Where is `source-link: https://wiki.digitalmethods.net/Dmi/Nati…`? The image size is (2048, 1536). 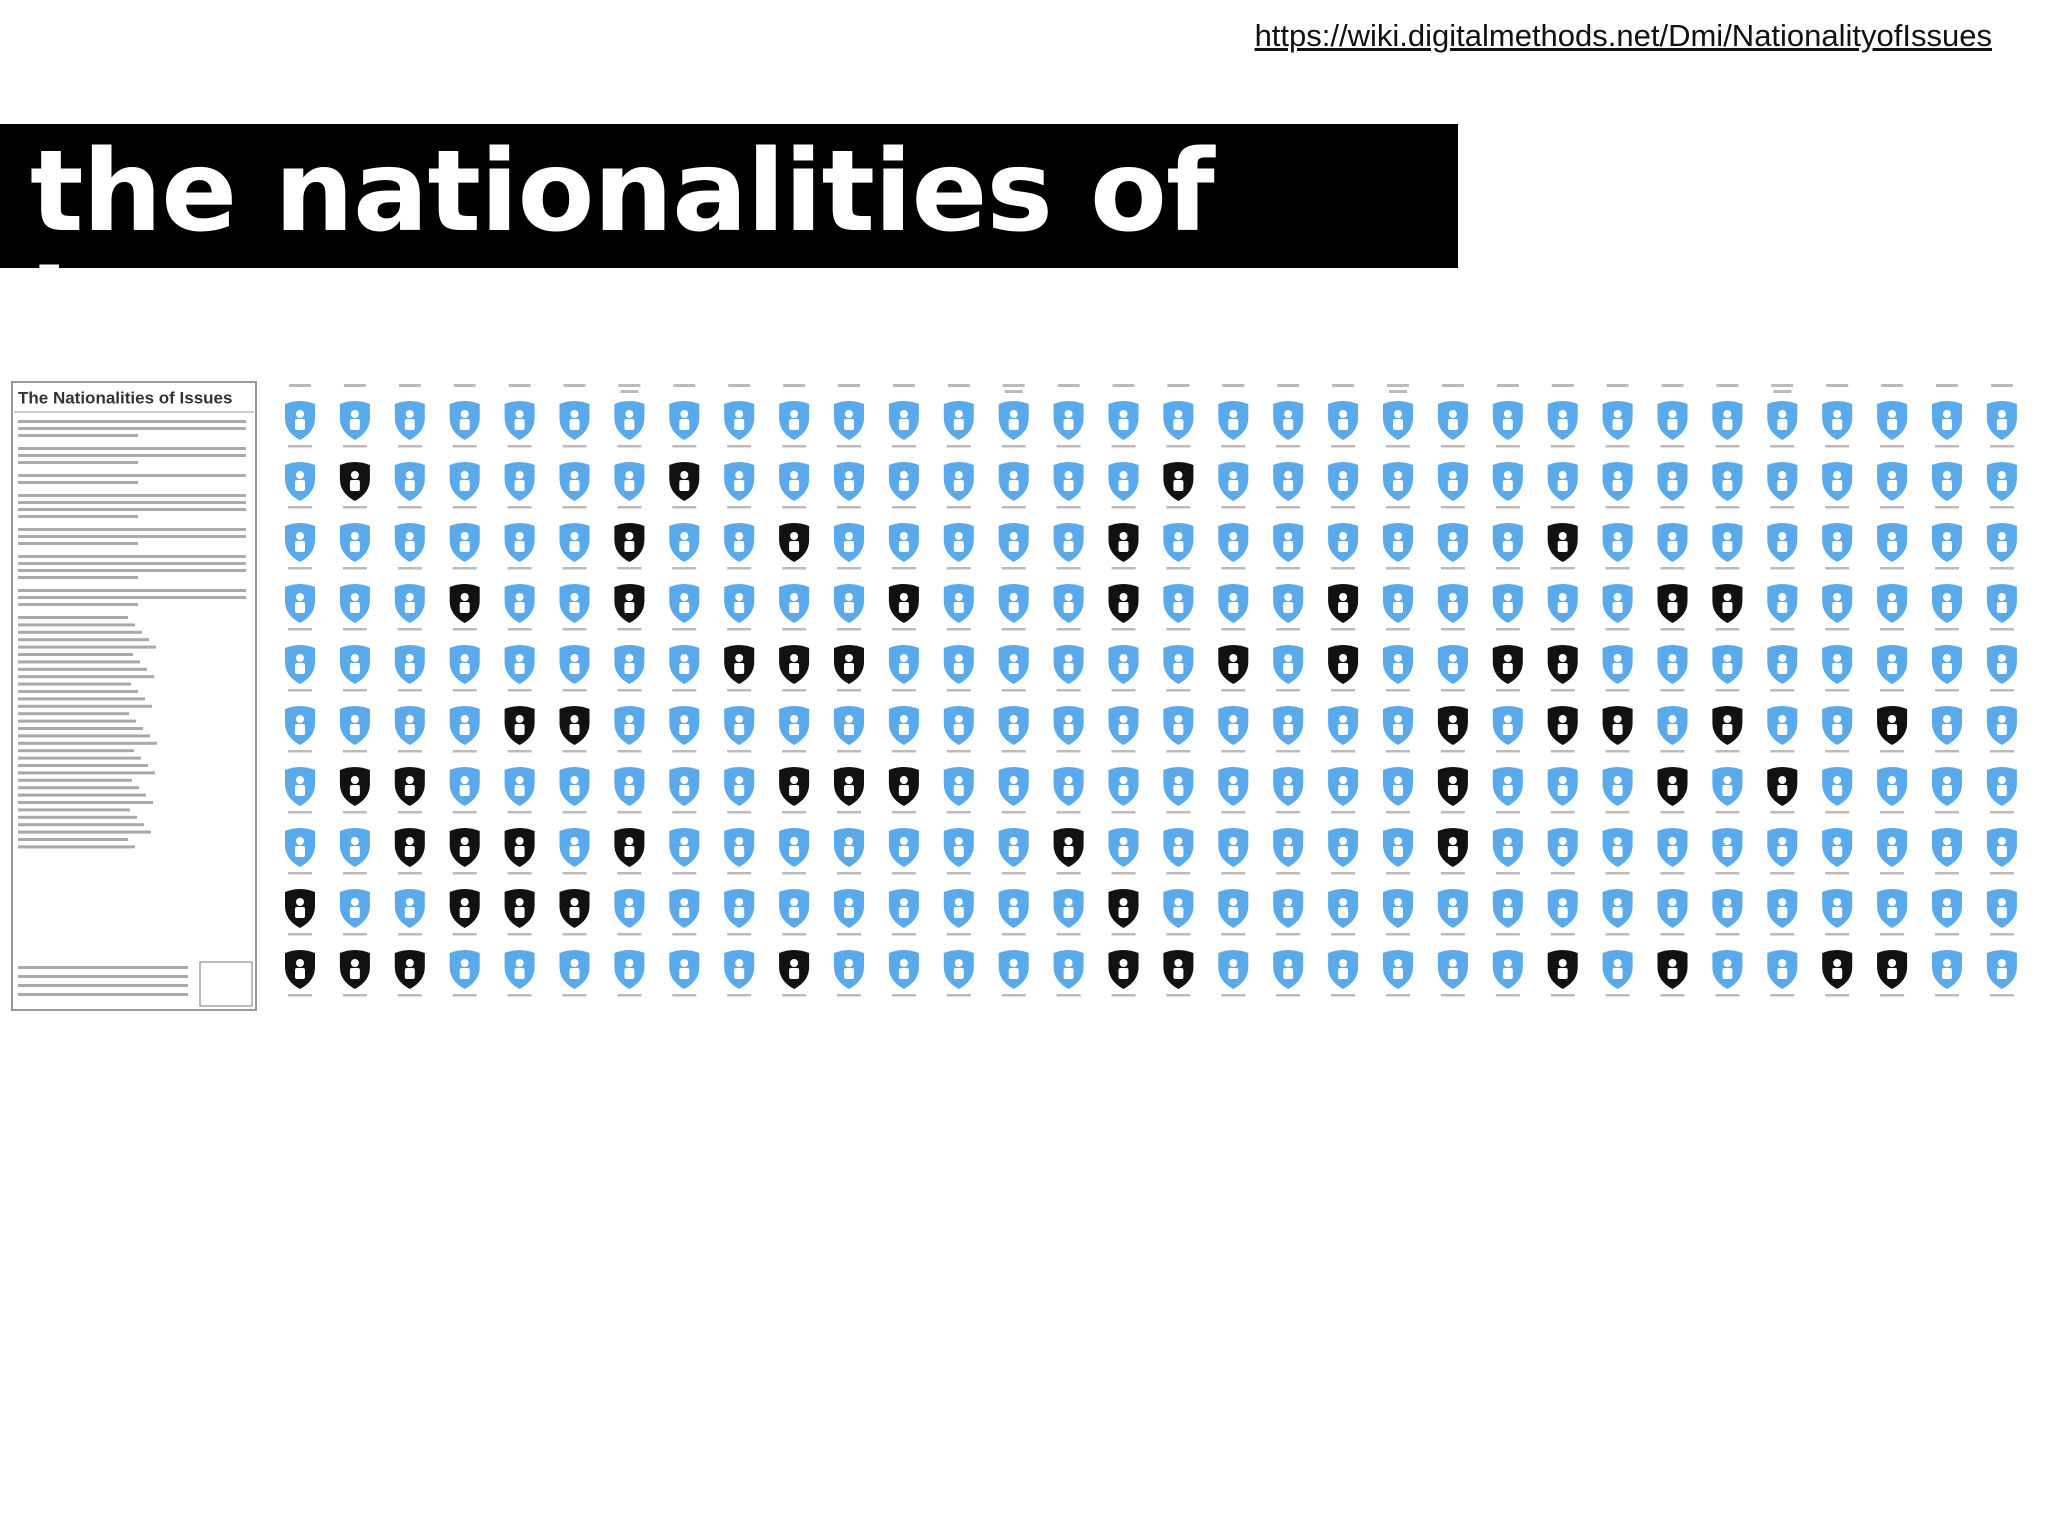 source-link: https://wiki.digitalmethods.net/Dmi/Nati… is located at coordinates (1623, 35).